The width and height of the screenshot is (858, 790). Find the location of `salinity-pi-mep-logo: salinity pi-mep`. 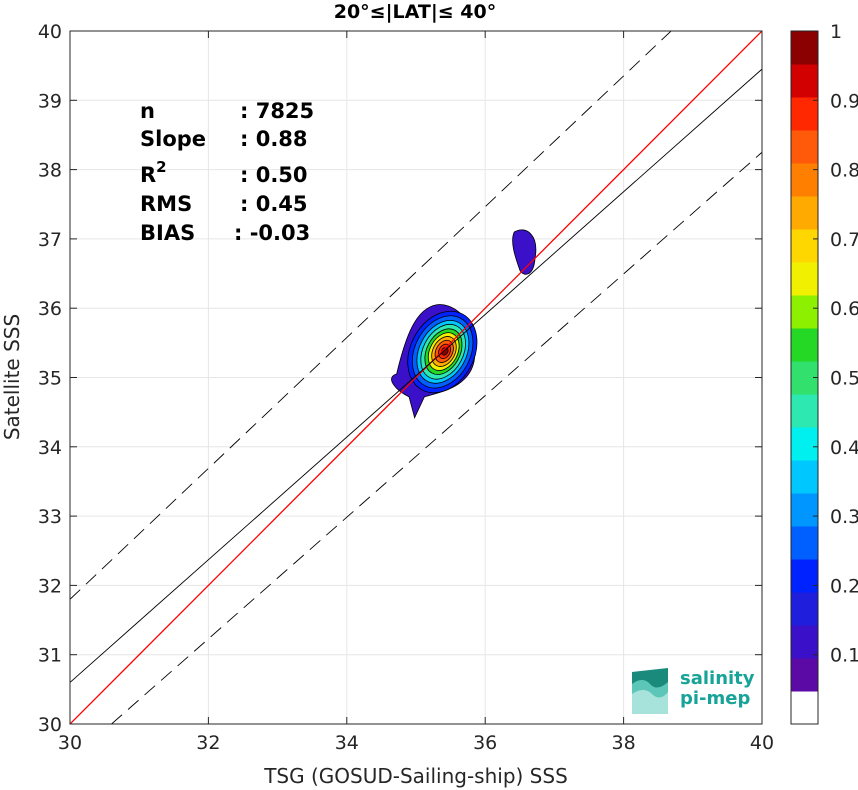

salinity-pi-mep-logo: salinity pi-mep is located at coordinates (693, 691).